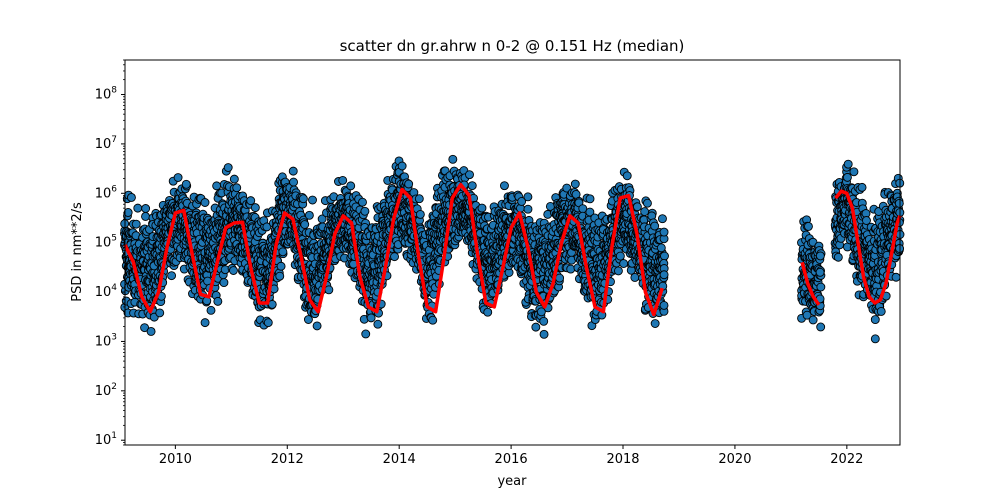  Describe the element at coordinates (287, 459) in the screenshot. I see `x-tick-label: 2012` at that location.